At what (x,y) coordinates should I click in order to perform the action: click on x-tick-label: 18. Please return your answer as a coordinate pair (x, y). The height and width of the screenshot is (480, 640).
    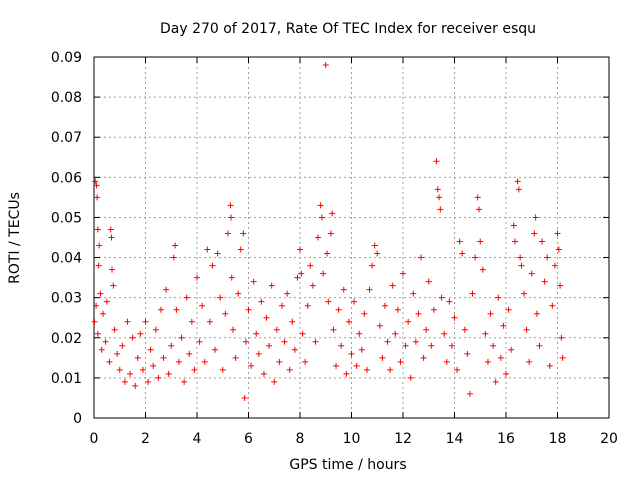
    Looking at the image, I should click on (558, 439).